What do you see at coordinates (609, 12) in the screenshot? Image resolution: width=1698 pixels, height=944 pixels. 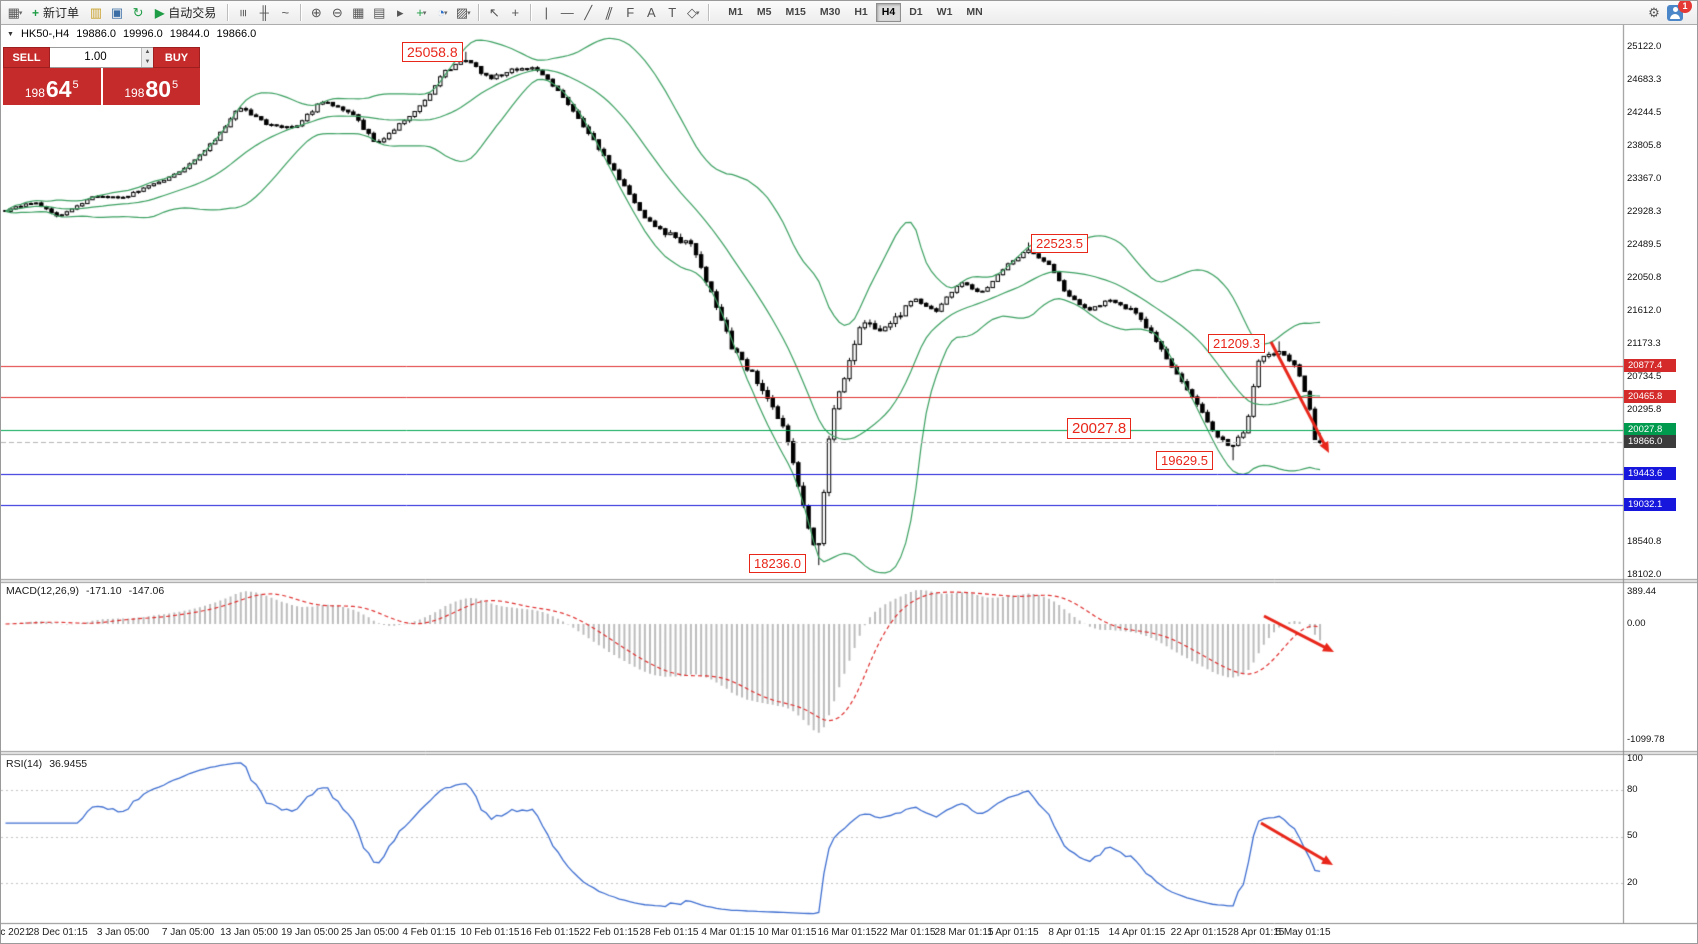 I see `channel-icon: ∥` at bounding box center [609, 12].